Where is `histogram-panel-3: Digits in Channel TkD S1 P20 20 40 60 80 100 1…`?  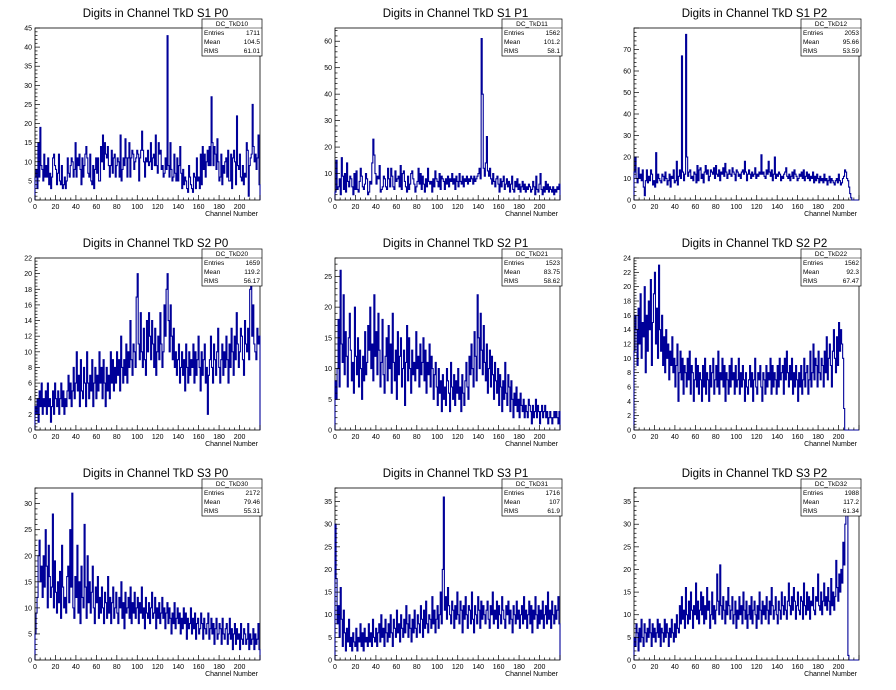 histogram-panel-3: Digits in Channel TkD S1 P20 20 40 60 80 100 1… is located at coordinates (742, 113).